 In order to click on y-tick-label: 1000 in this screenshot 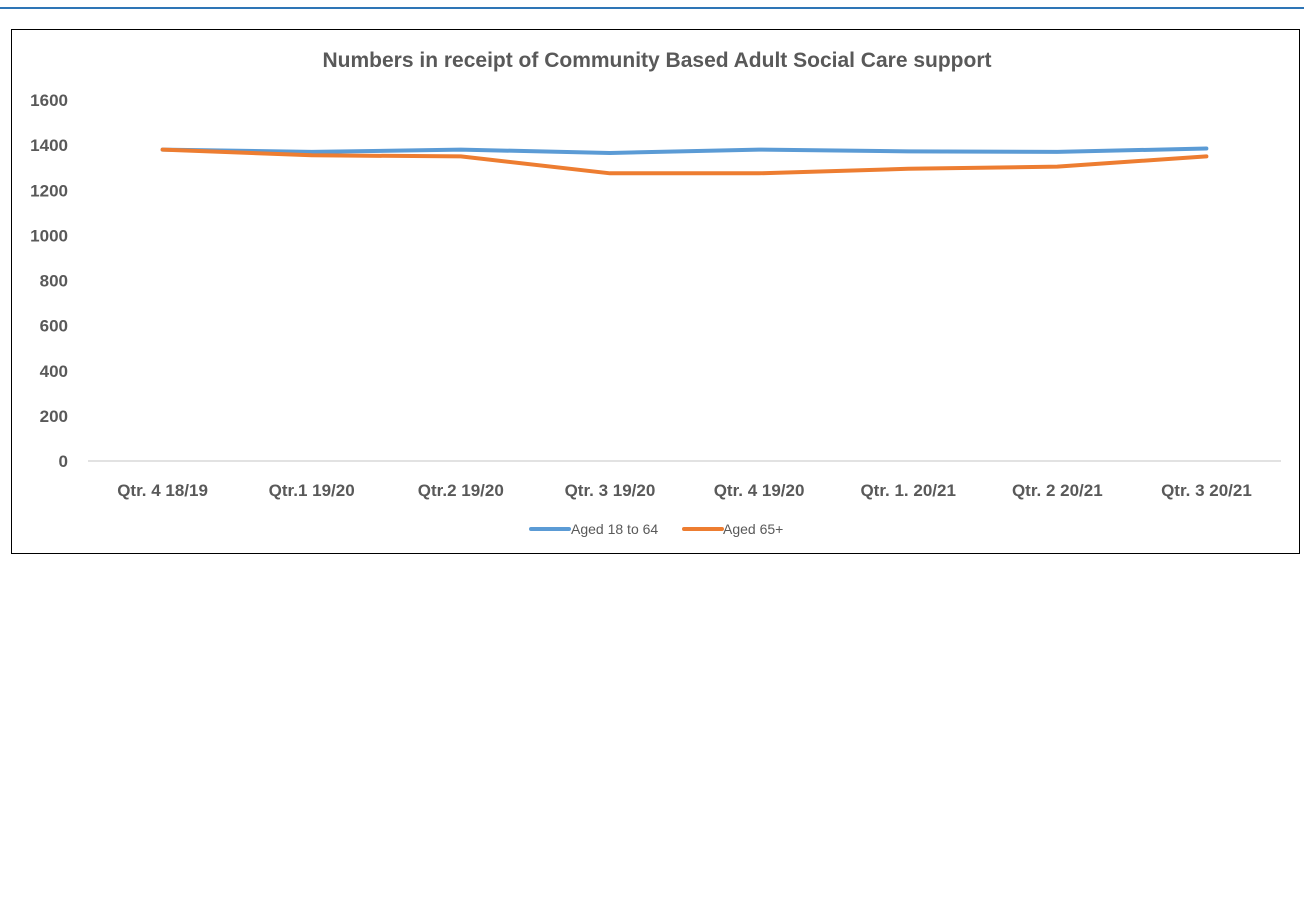, I will do `click(49, 235)`.